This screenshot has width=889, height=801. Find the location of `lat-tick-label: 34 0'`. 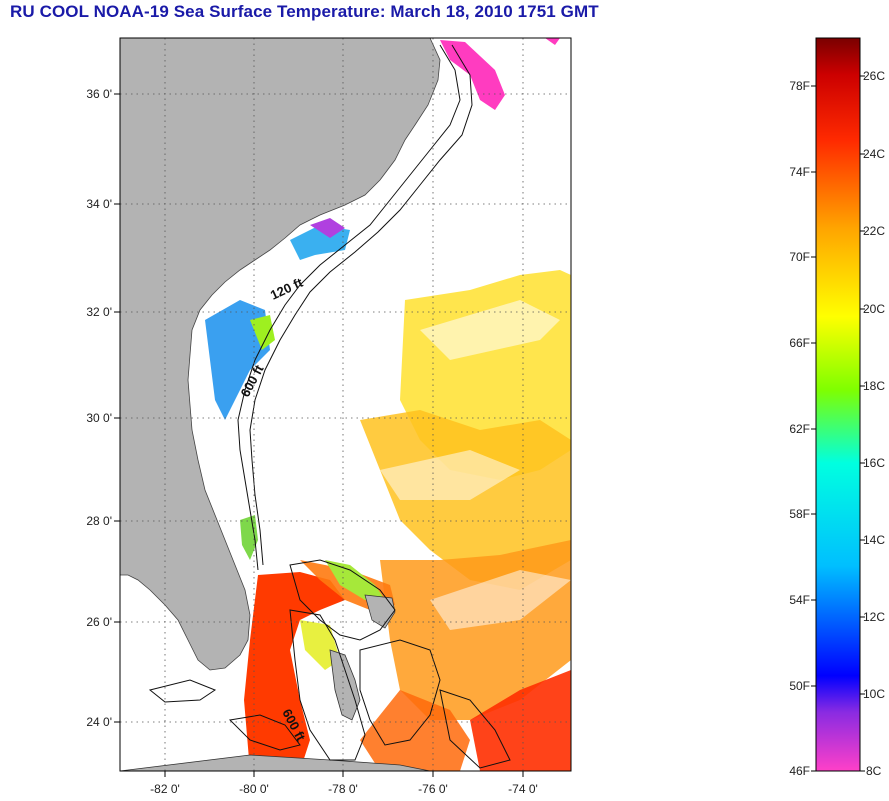

lat-tick-label: 34 0' is located at coordinates (99, 204).